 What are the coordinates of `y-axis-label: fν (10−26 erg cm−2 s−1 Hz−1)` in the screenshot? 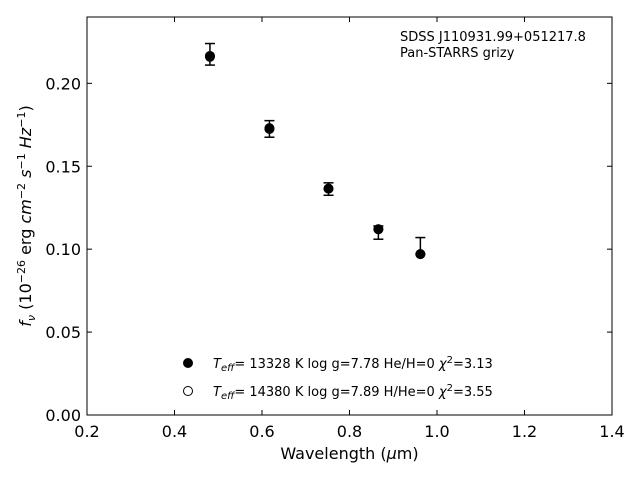 It's located at (26, 215).